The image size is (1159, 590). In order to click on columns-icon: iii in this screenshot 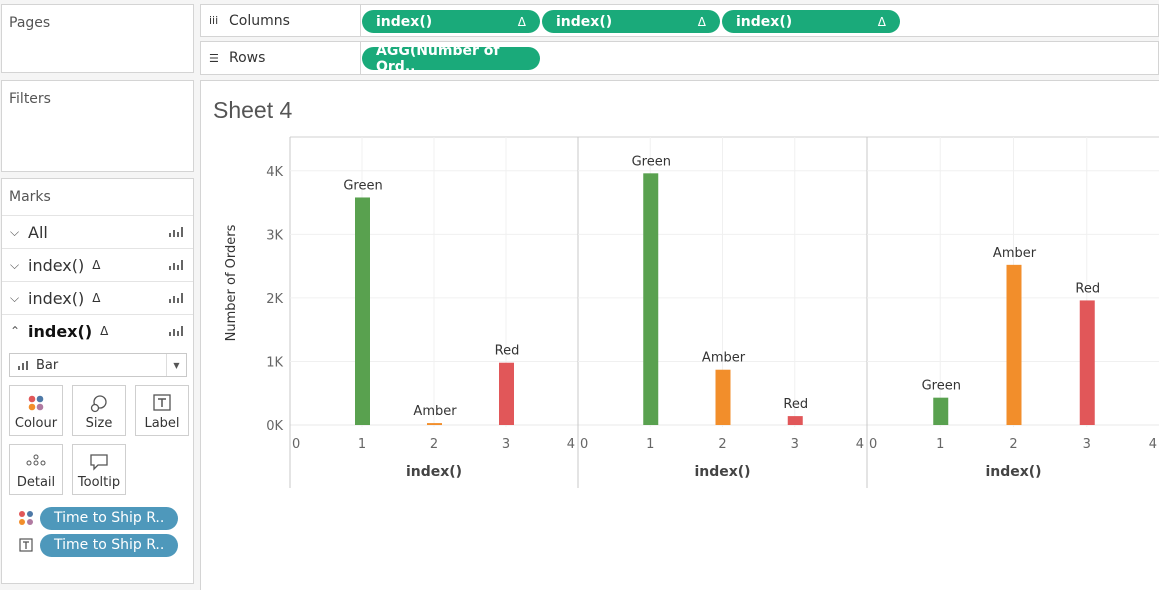, I will do `click(214, 20)`.